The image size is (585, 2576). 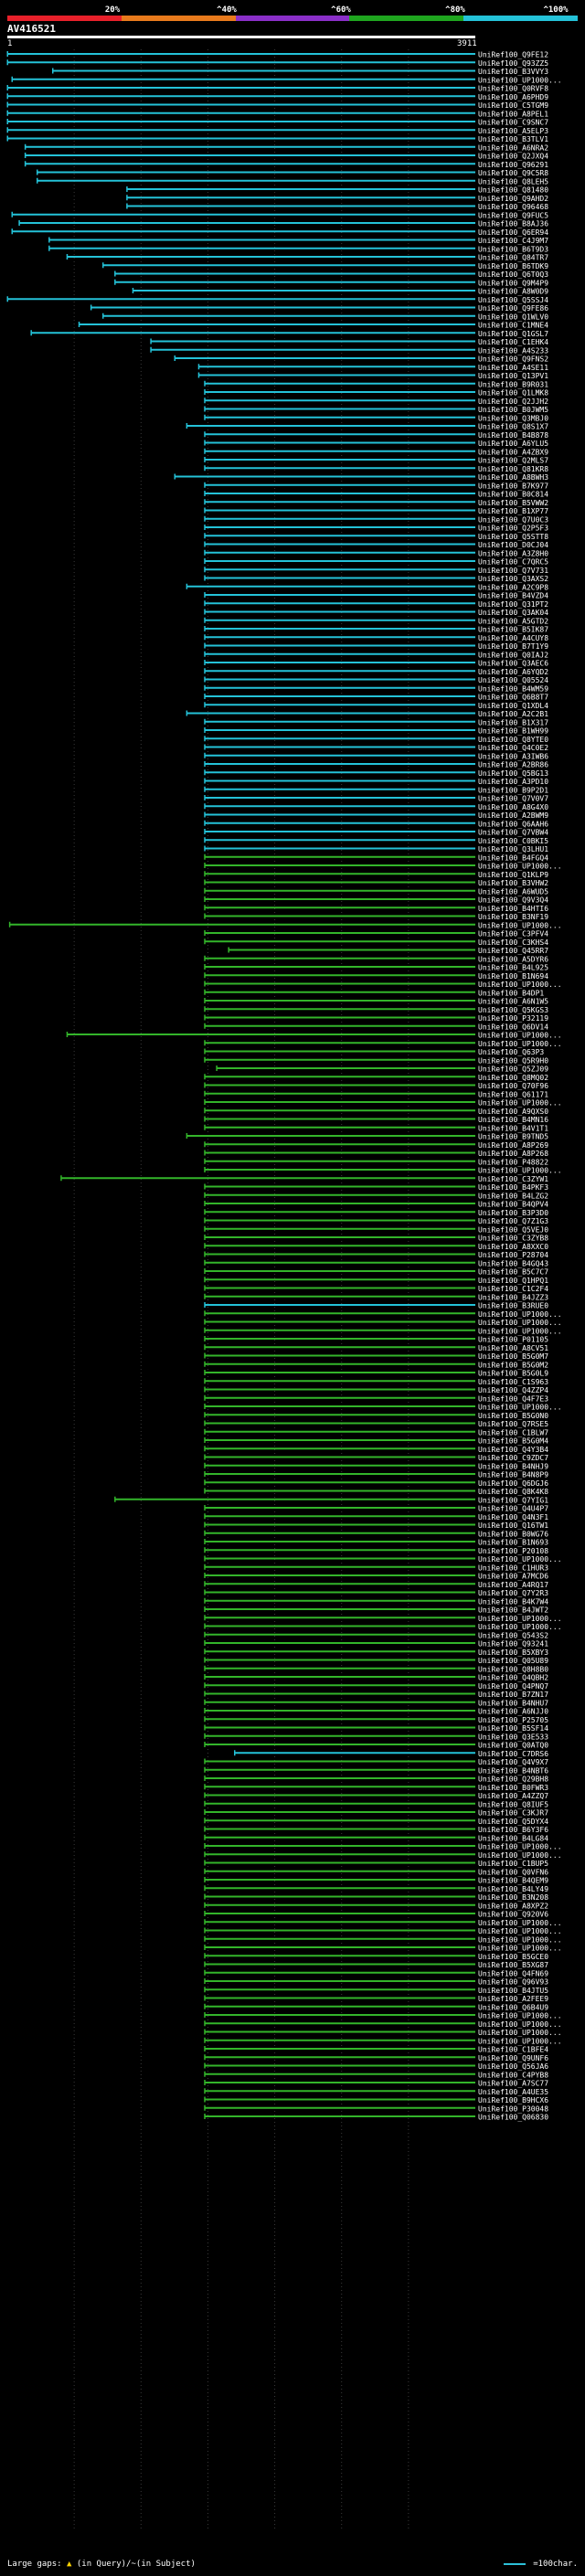 I want to click on hit-label: UniRef100_B4LY49, so click(x=513, y=1889).